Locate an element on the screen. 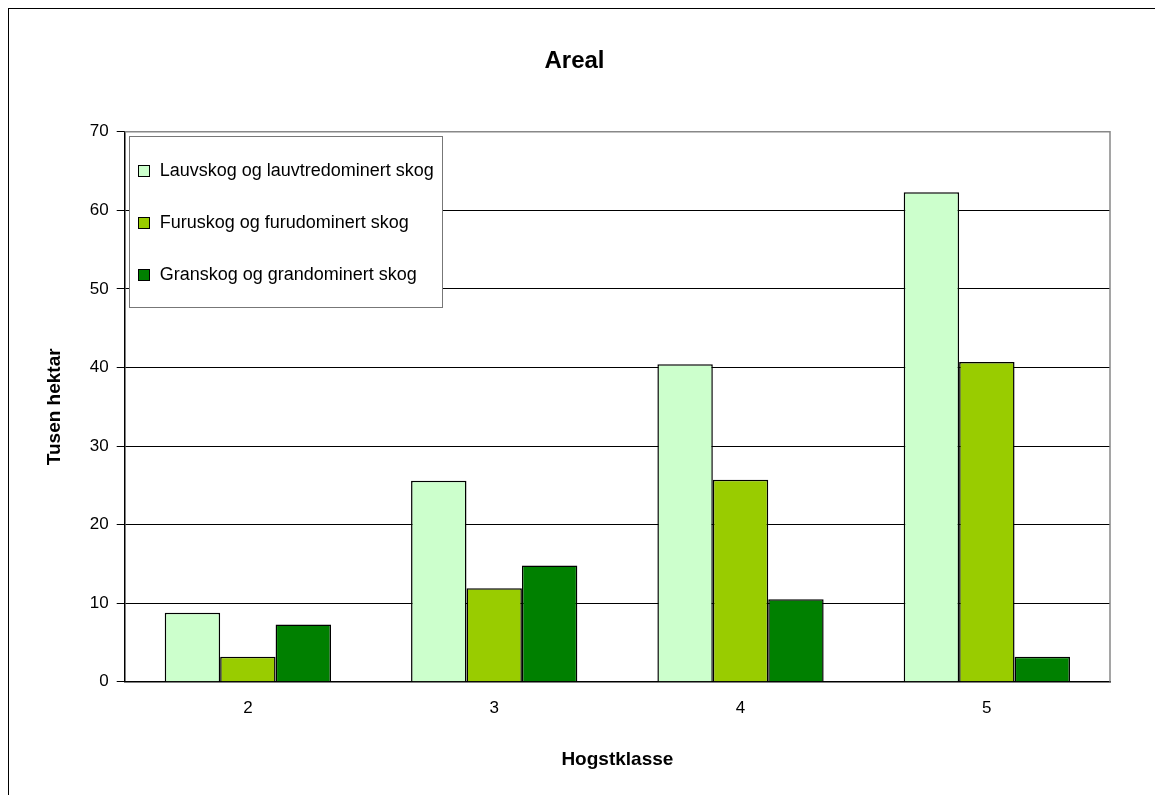  chart-title: Areal is located at coordinates (574, 60).